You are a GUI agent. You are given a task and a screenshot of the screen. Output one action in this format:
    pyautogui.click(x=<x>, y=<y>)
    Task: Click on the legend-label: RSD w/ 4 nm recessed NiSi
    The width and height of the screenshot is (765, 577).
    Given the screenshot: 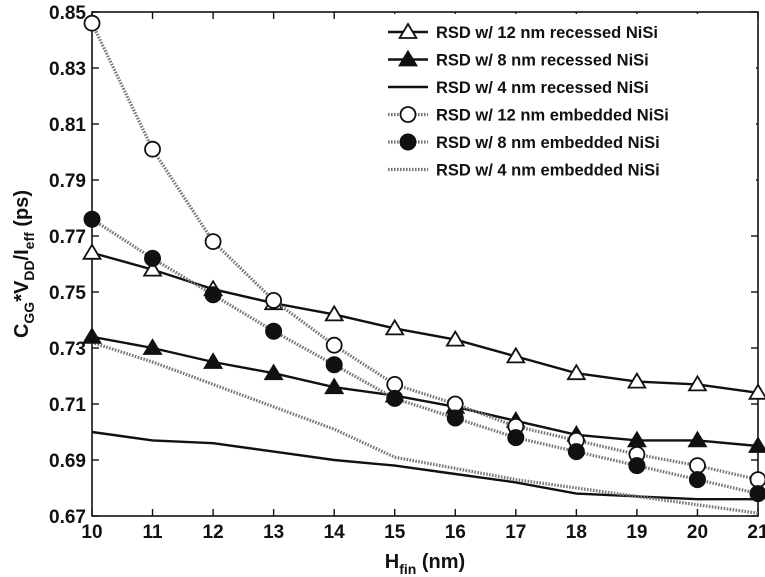 What is the action you would take?
    pyautogui.click(x=542, y=88)
    